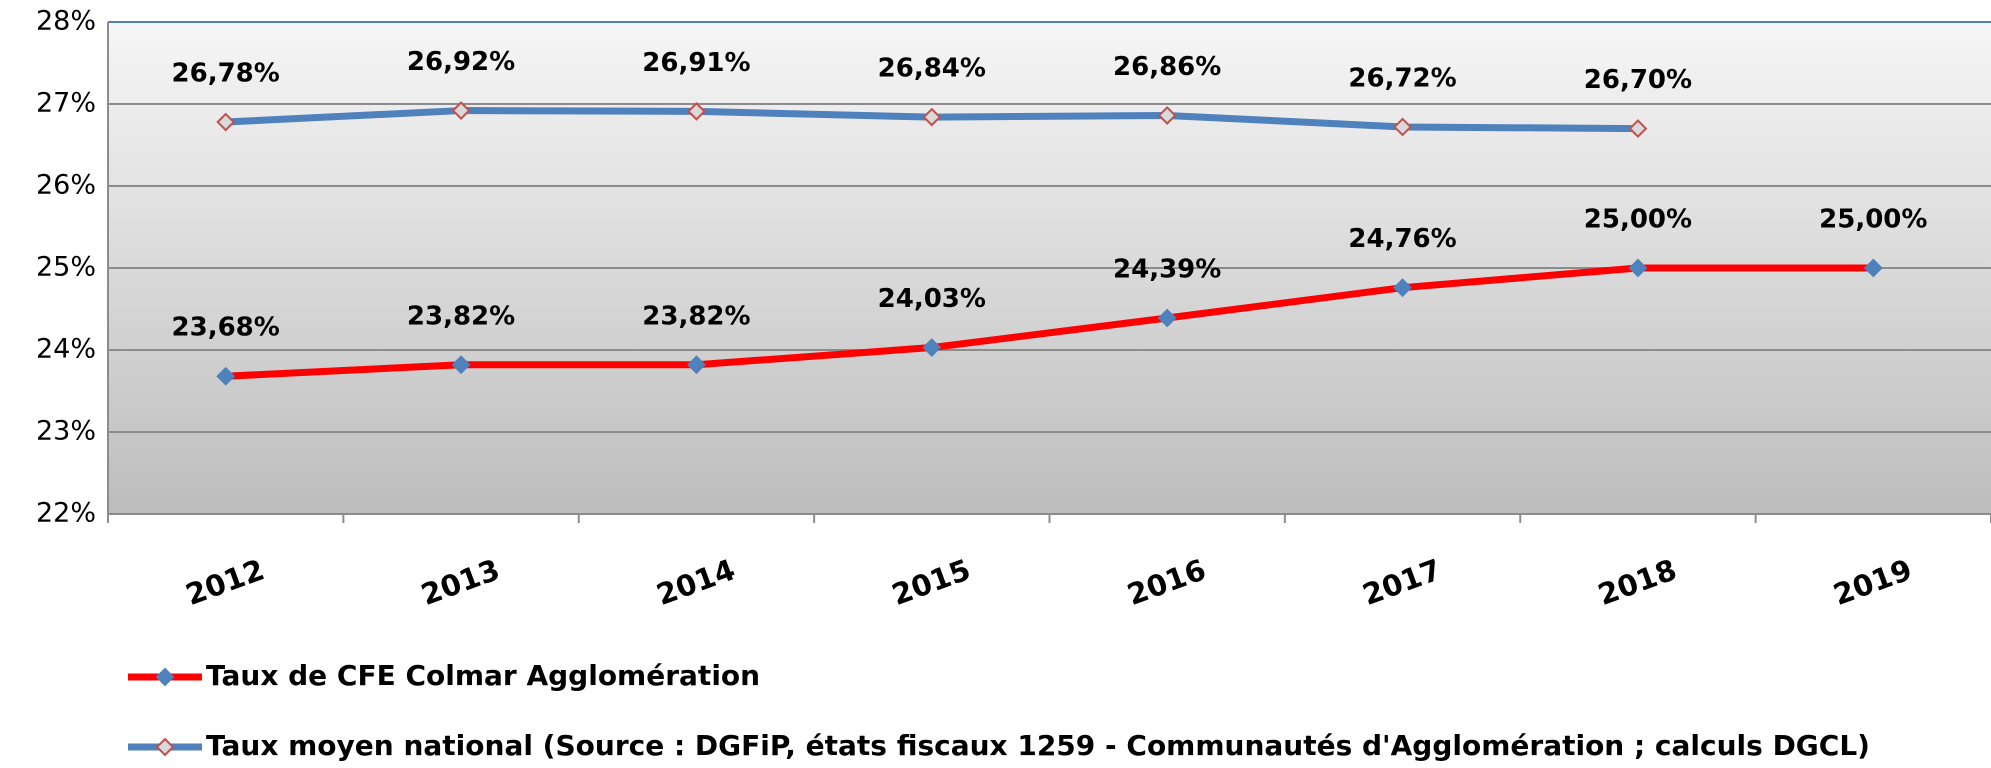 This screenshot has width=1991, height=768. What do you see at coordinates (224, 582) in the screenshot?
I see `x-tick-label: 2012` at bounding box center [224, 582].